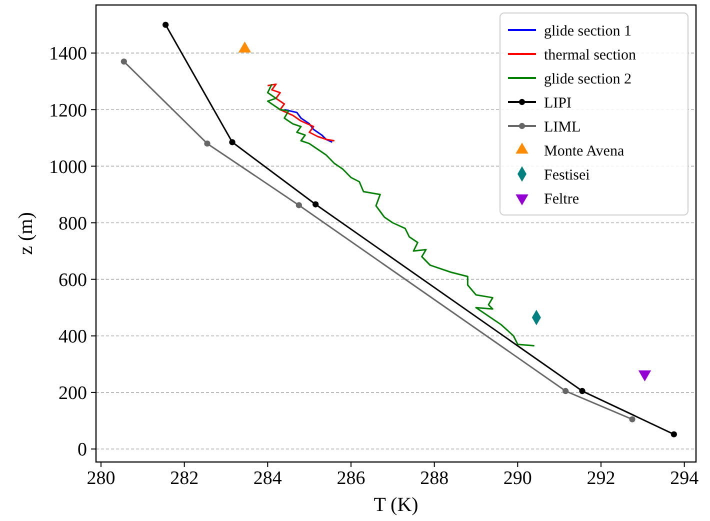  Describe the element at coordinates (72, 223) in the screenshot. I see `y-tick-label: 800` at that location.